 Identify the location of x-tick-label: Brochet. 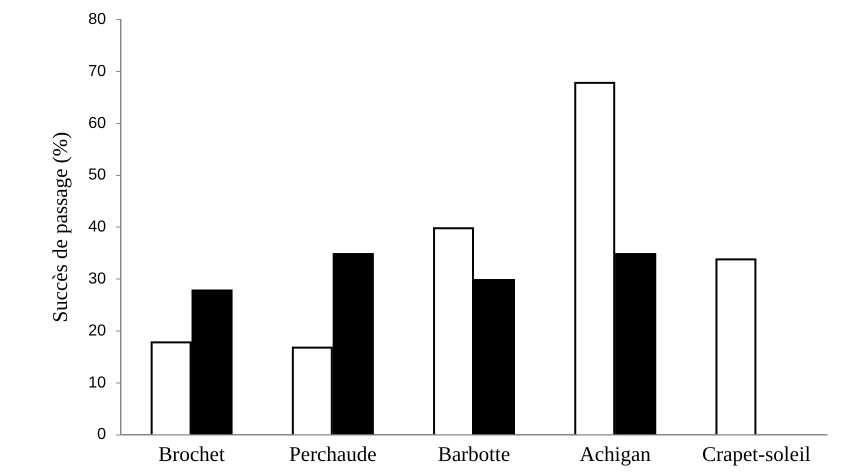
(191, 454).